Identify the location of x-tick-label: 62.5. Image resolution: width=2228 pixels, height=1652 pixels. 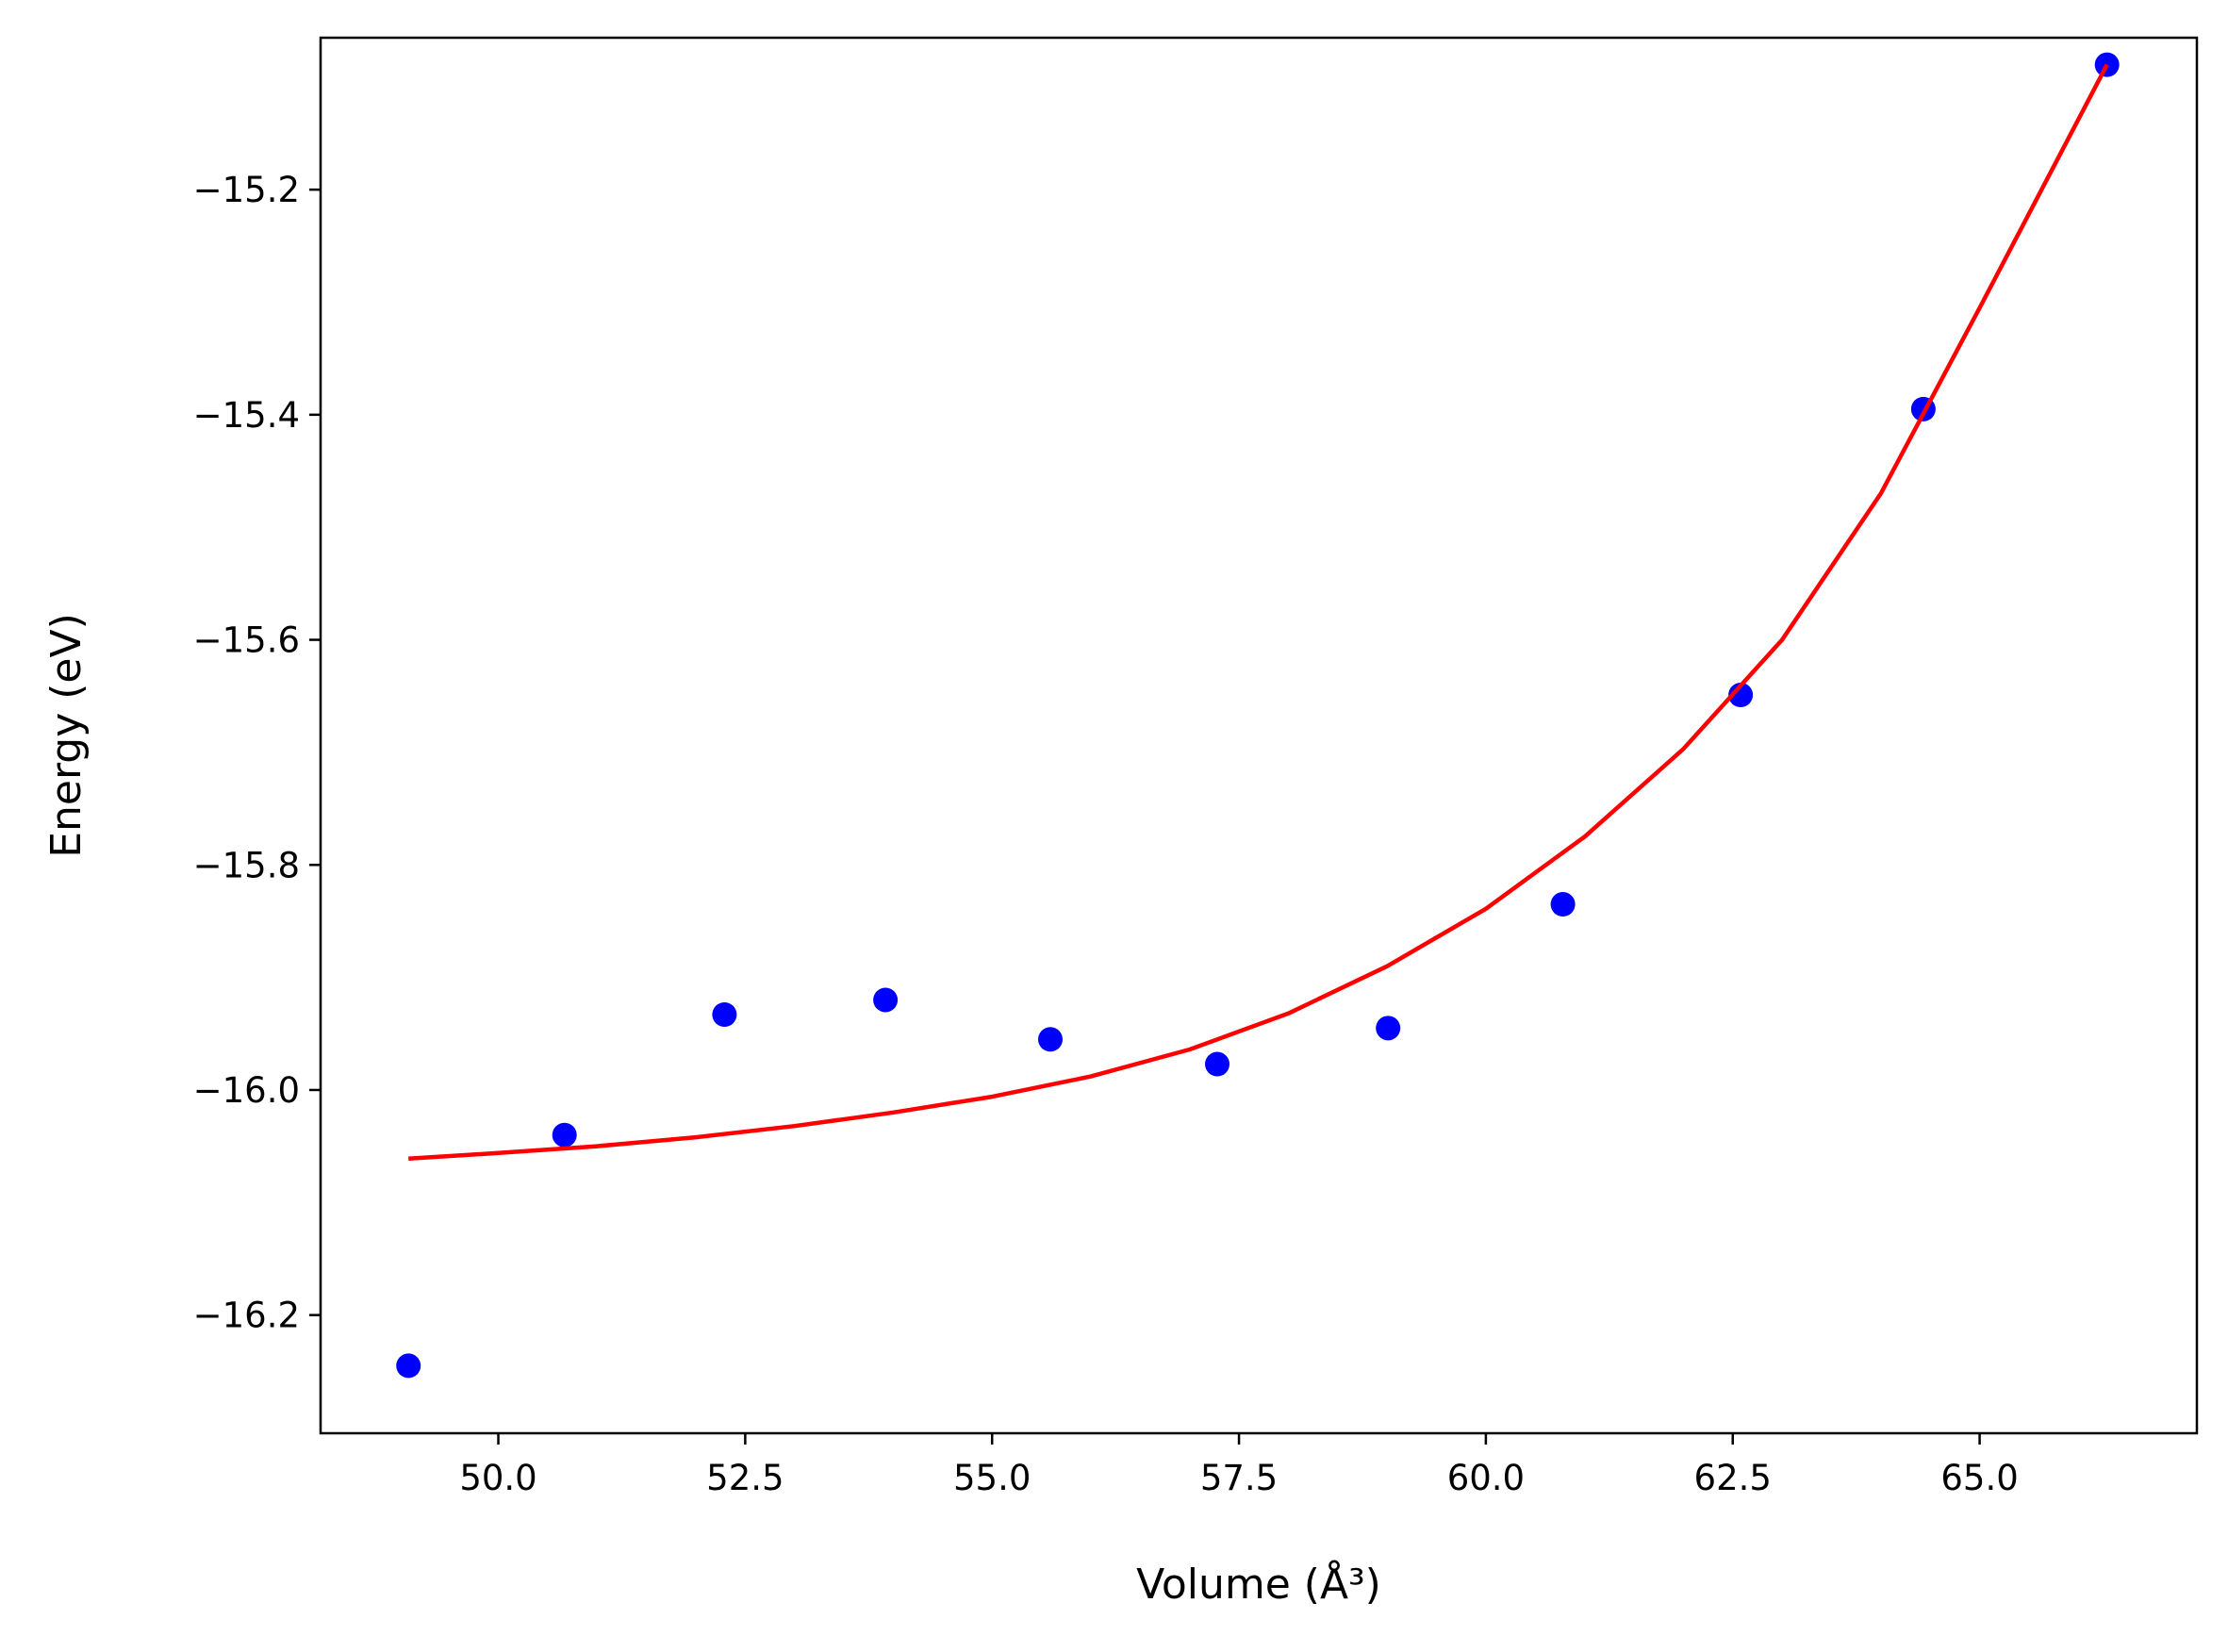
(1733, 1478).